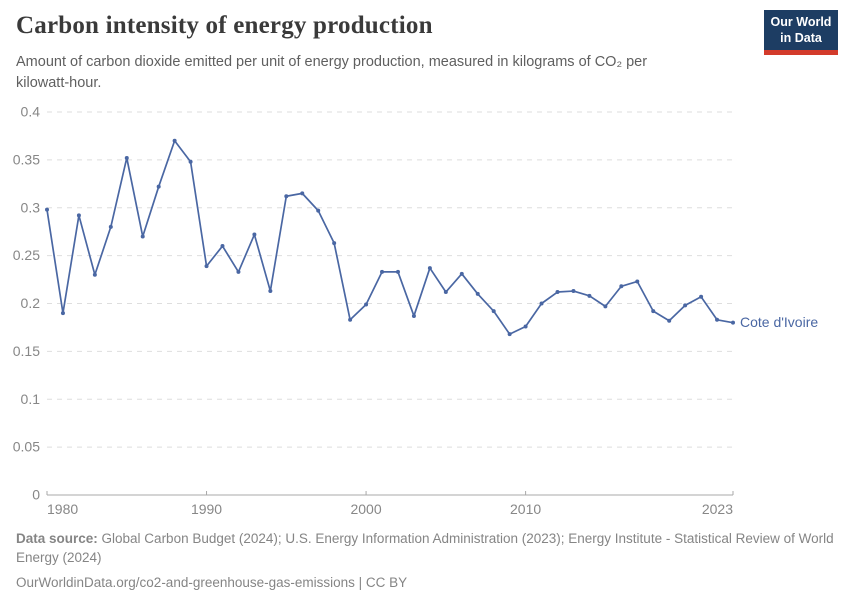  Describe the element at coordinates (801, 22) in the screenshot. I see `owid-logo-line1: Our World` at that location.